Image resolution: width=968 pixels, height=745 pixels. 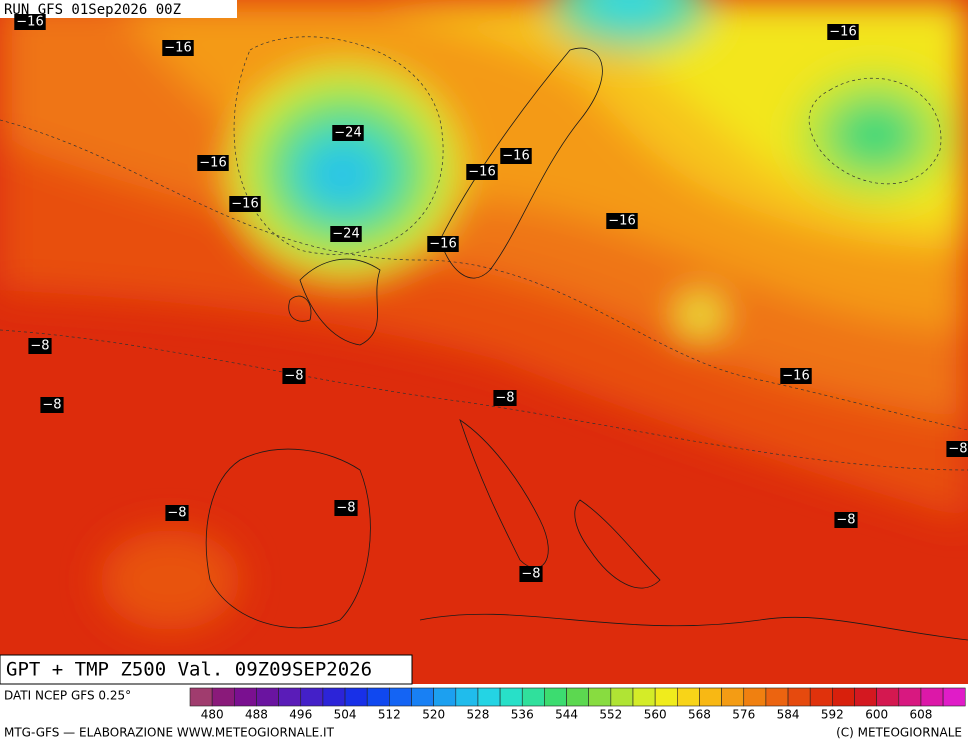 I want to click on colorbar-label: 600, so click(x=876, y=715).